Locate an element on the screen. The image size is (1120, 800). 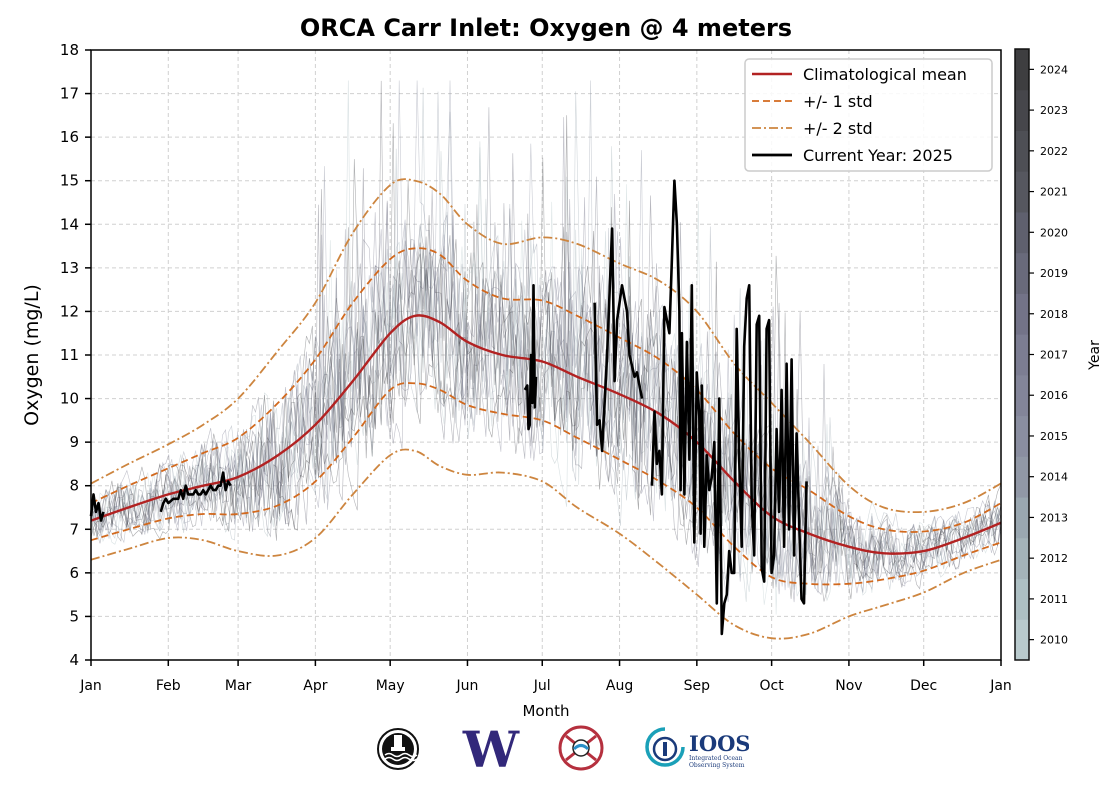
x-tick-label: Nov is located at coordinates (848, 686).